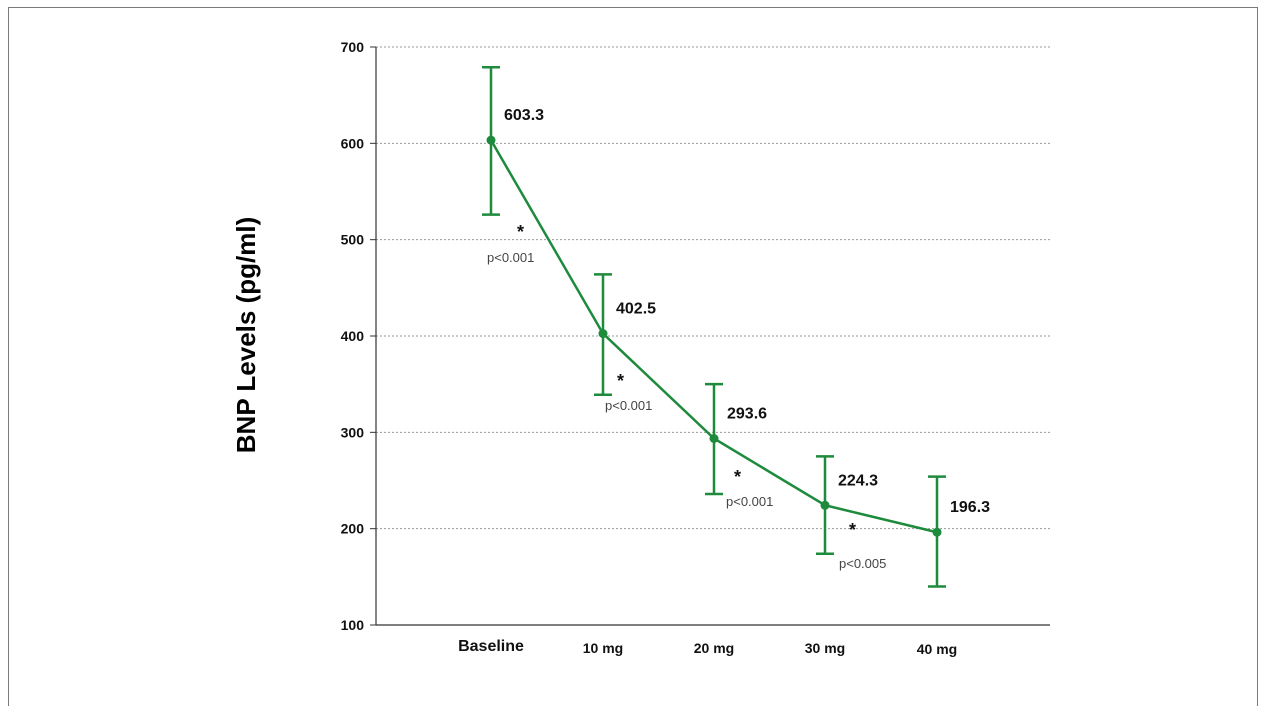 The height and width of the screenshot is (706, 1264). I want to click on y-tick-label: 100, so click(353, 625).